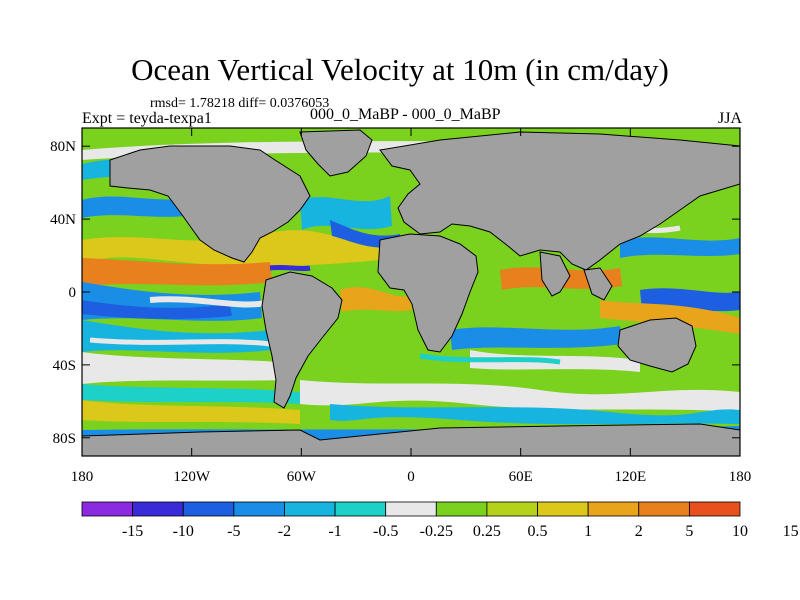  I want to click on experiment-label: Expt = teyda-texpa1, so click(147, 118).